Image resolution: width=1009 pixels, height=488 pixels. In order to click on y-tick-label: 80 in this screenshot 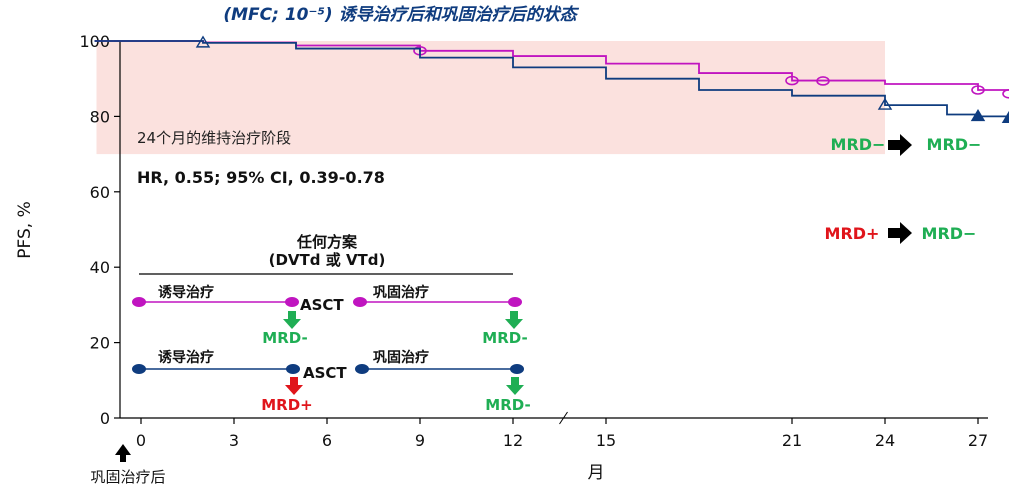, I will do `click(100, 116)`.